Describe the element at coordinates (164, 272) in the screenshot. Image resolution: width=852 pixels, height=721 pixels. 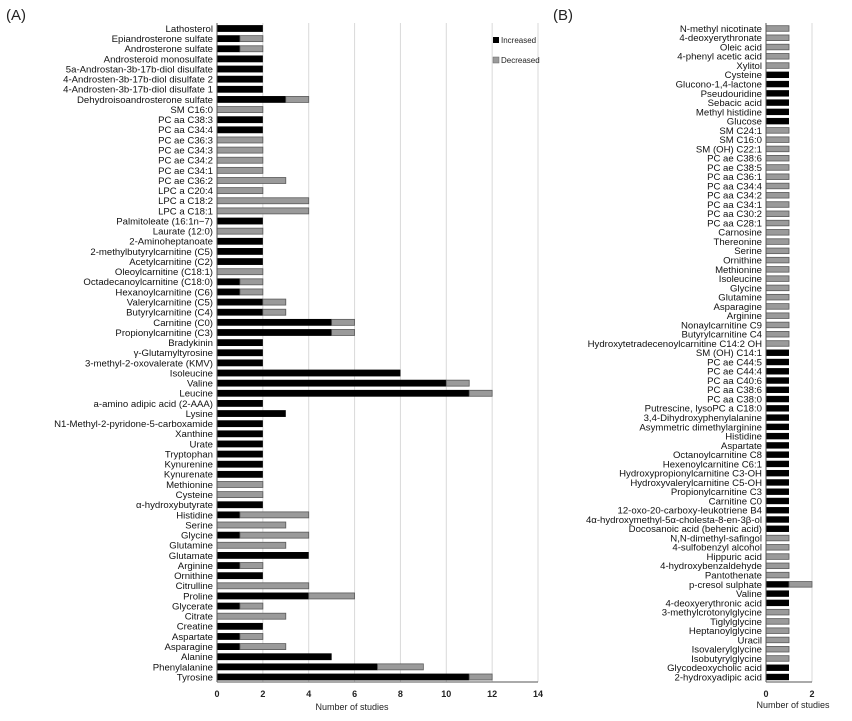
I see `category-label: Oleoylcarnitine (C18:1)` at that location.